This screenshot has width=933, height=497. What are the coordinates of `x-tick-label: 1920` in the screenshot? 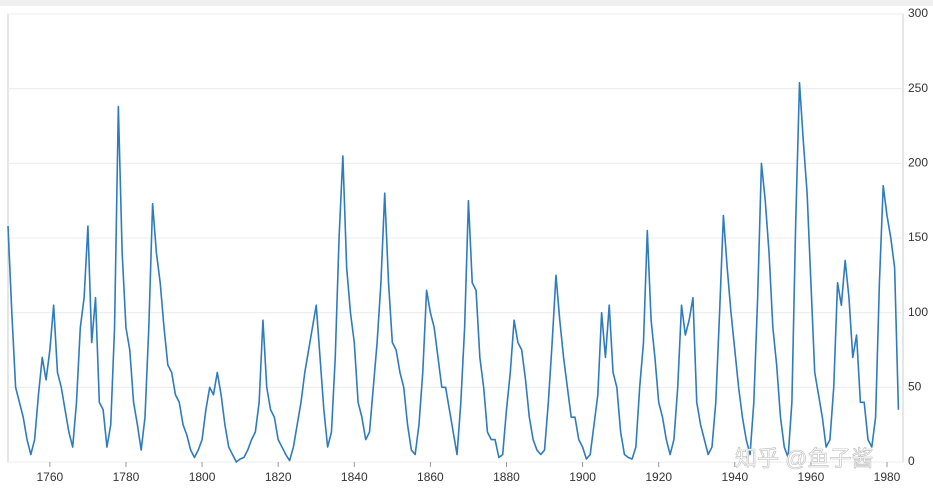 It's located at (658, 477).